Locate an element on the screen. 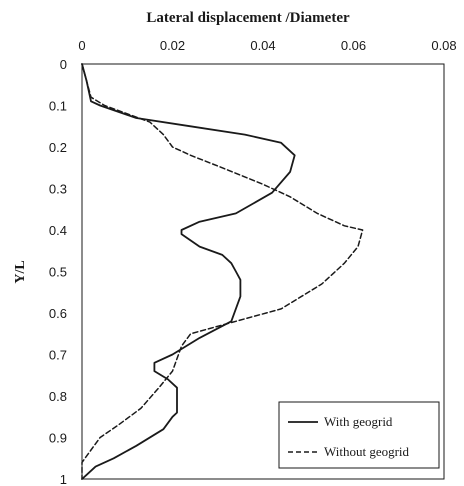 This screenshot has height=486, width=464. x-tick-label: 0.04 is located at coordinates (262, 45).